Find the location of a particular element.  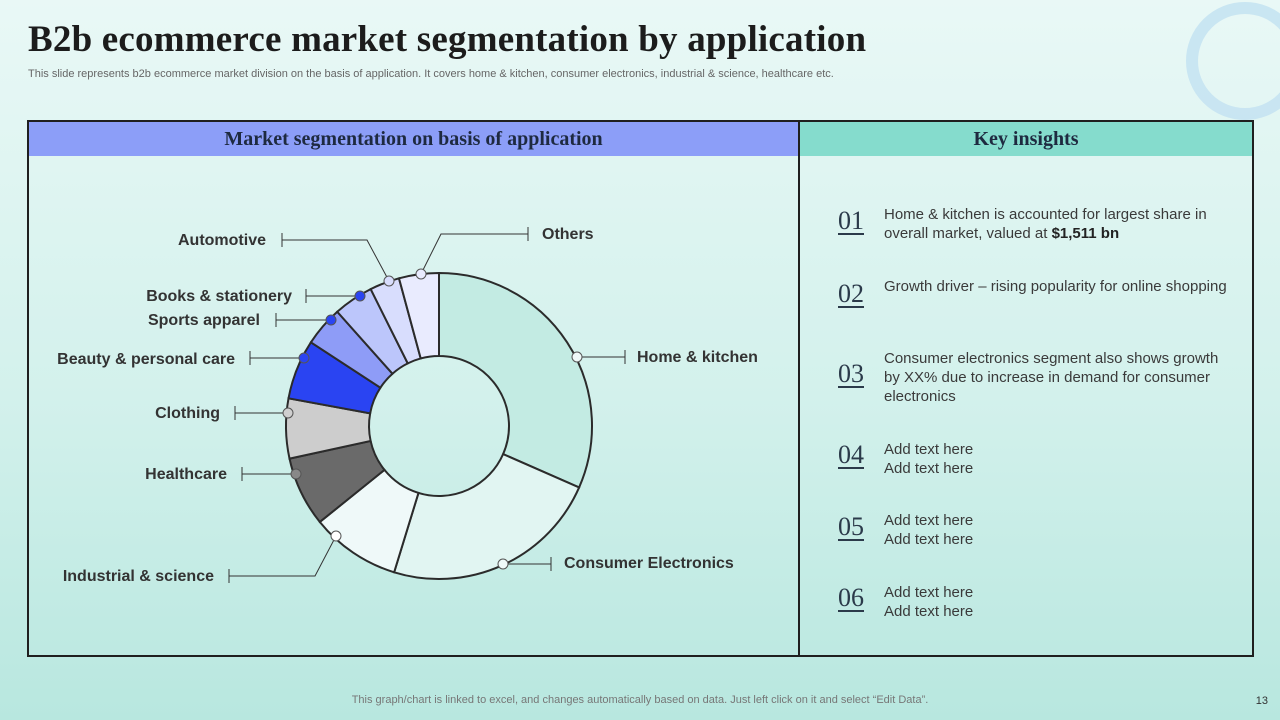

slice-label: Books & stationery is located at coordinates (219, 296).